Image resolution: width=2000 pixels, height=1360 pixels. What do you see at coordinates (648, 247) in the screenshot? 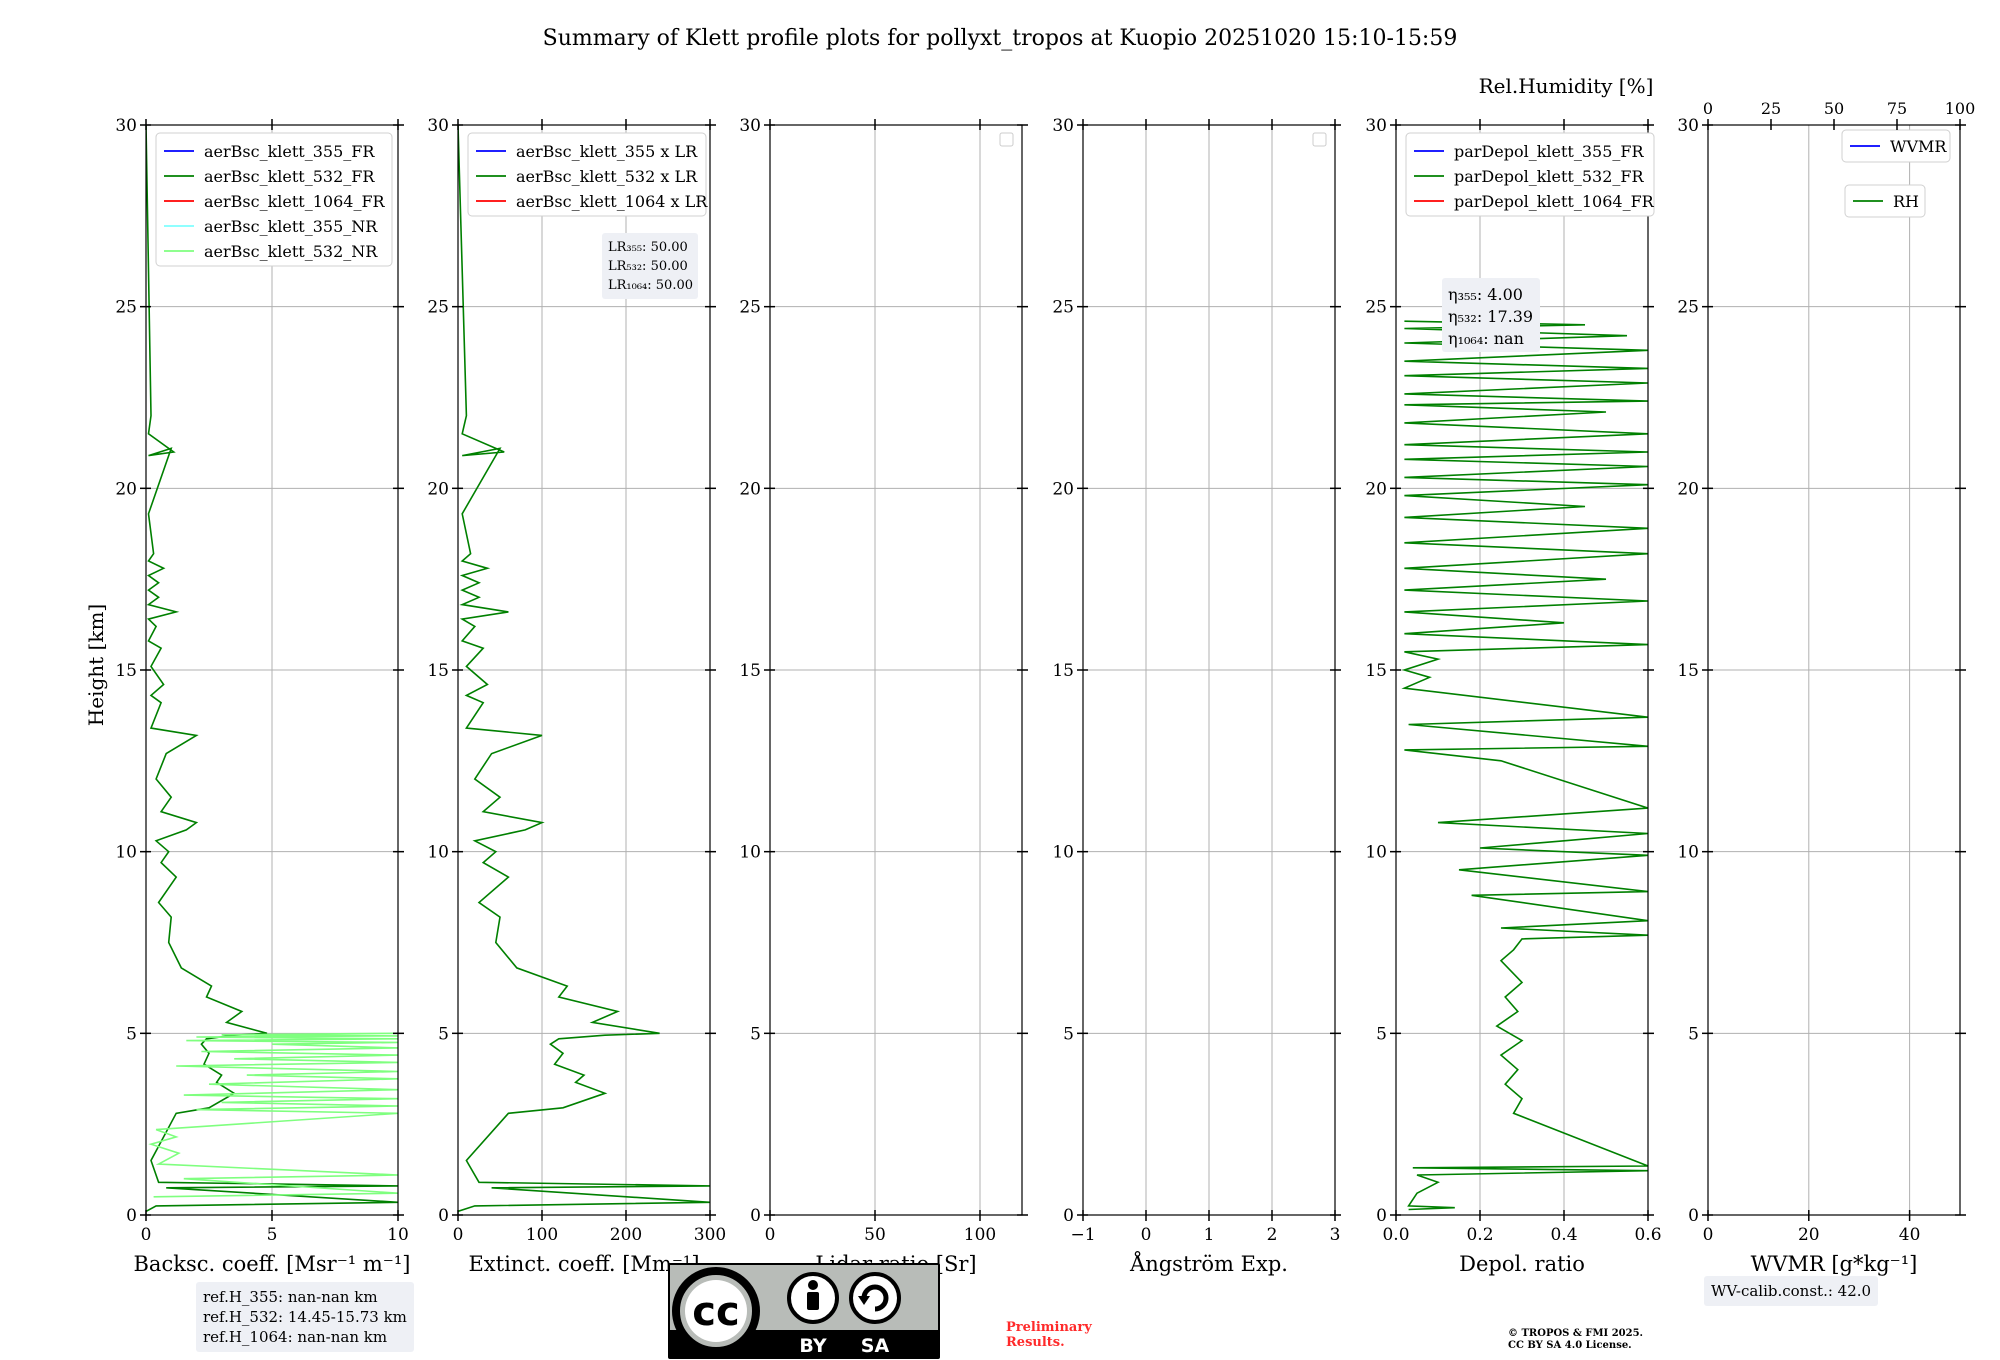
I see `lr-info-line: LR₃₅₅: 50.00` at bounding box center [648, 247].